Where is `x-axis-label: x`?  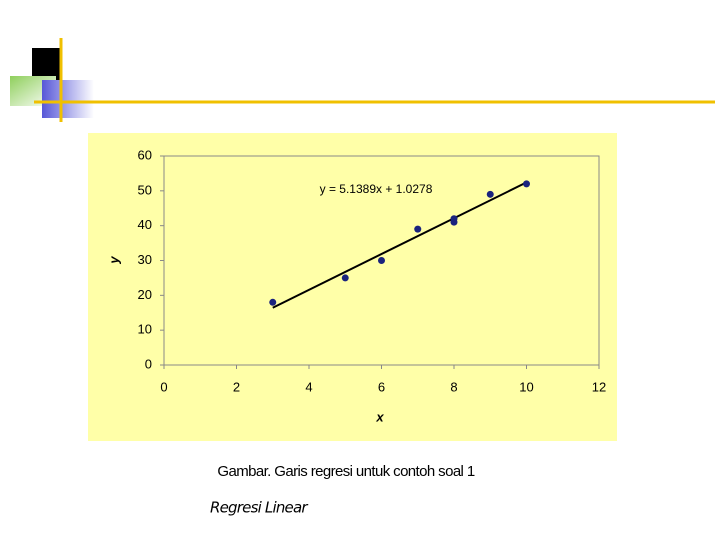
x-axis-label: x is located at coordinates (379, 416).